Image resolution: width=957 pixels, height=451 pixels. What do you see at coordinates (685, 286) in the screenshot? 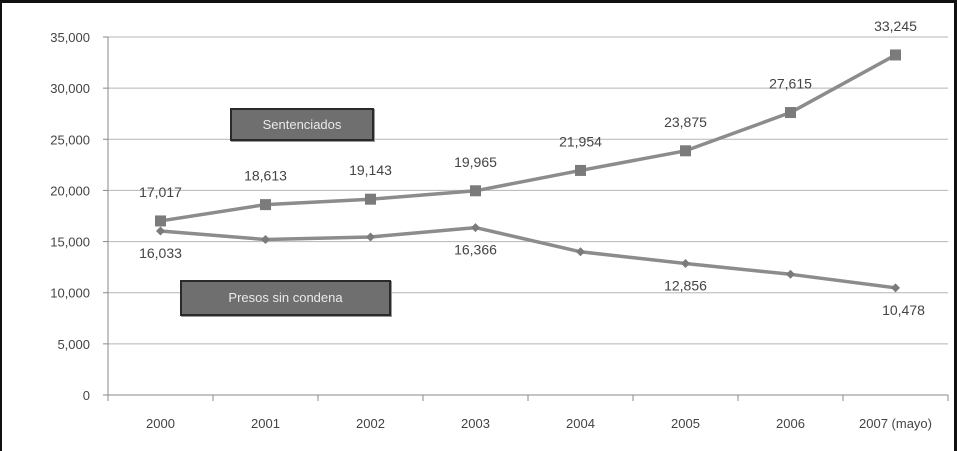
I see `data-label: 12,856` at bounding box center [685, 286].